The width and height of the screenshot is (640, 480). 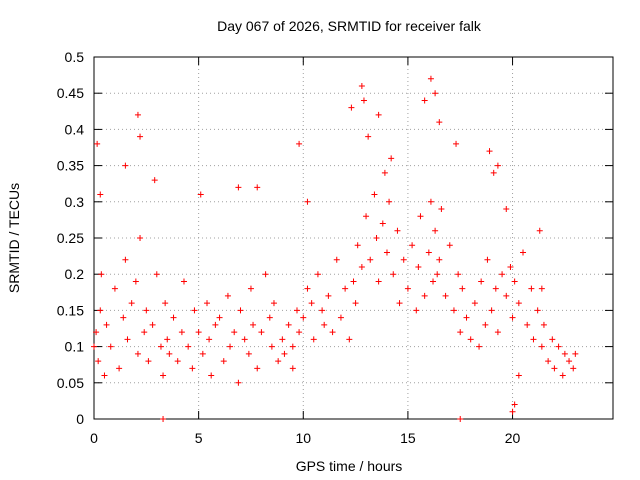 I want to click on x-tick-label: 0, so click(x=94, y=438).